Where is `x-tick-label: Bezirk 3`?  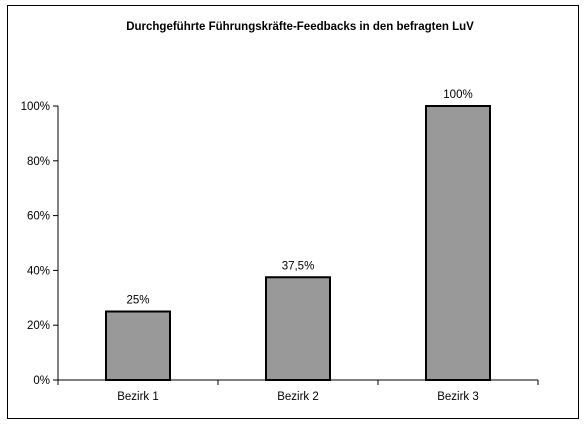
x-tick-label: Bezirk 3 is located at coordinates (458, 397).